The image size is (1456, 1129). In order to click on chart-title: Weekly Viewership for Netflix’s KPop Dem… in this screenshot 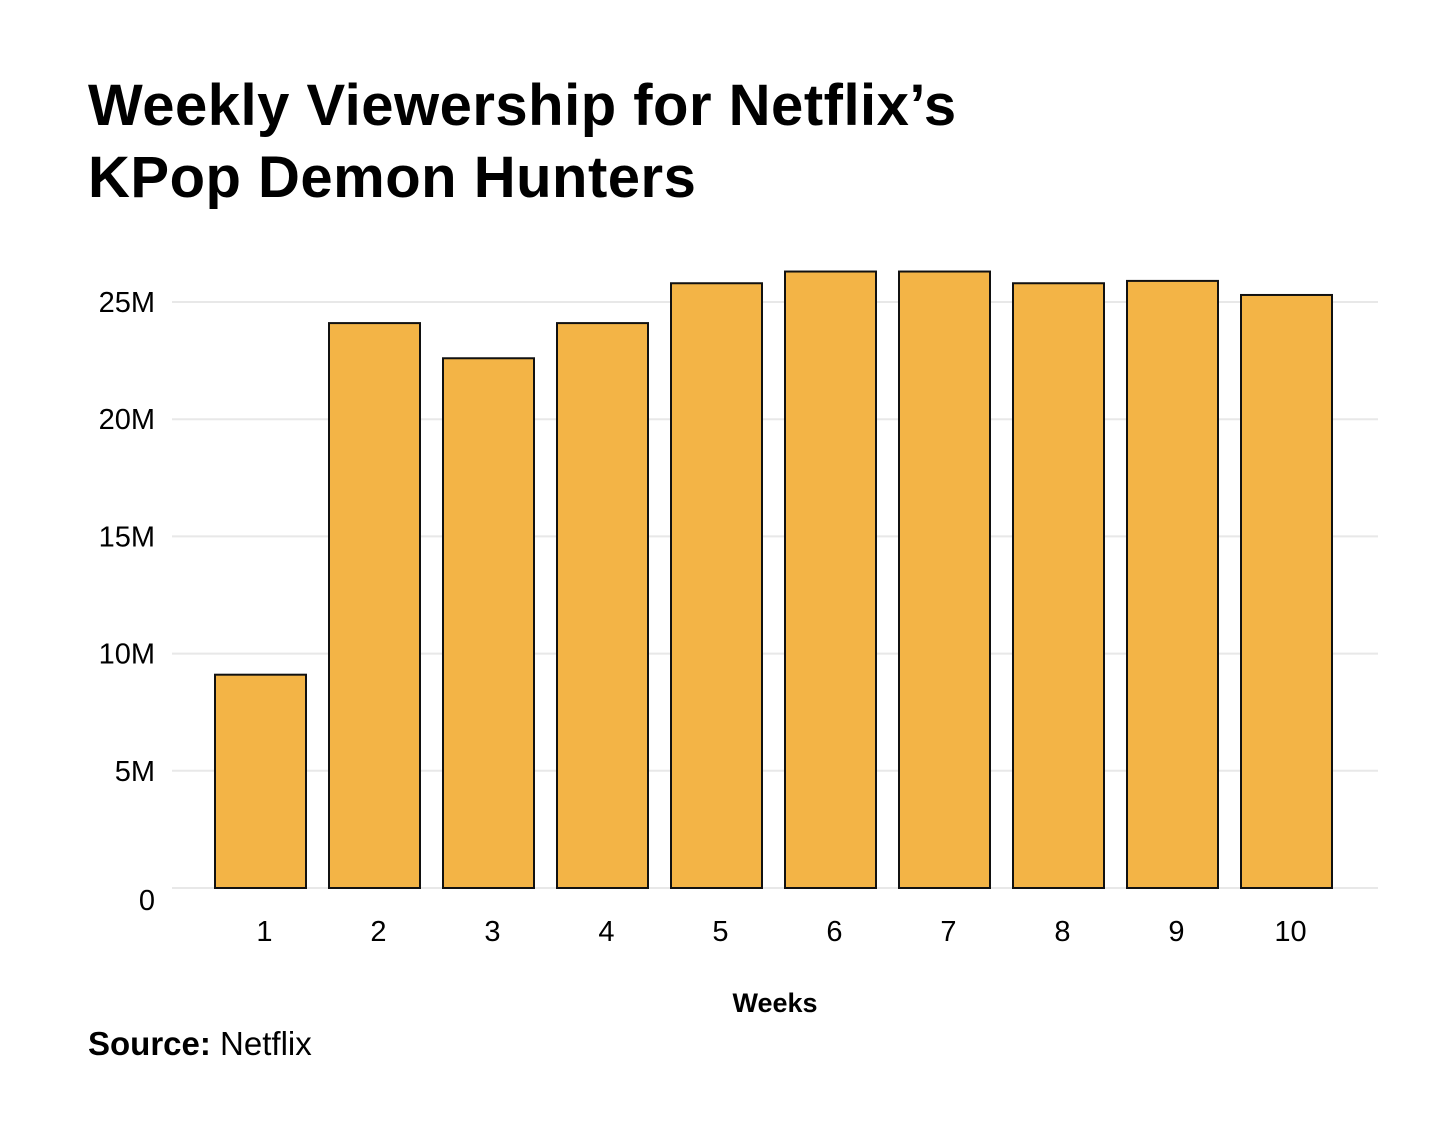, I will do `click(638, 142)`.